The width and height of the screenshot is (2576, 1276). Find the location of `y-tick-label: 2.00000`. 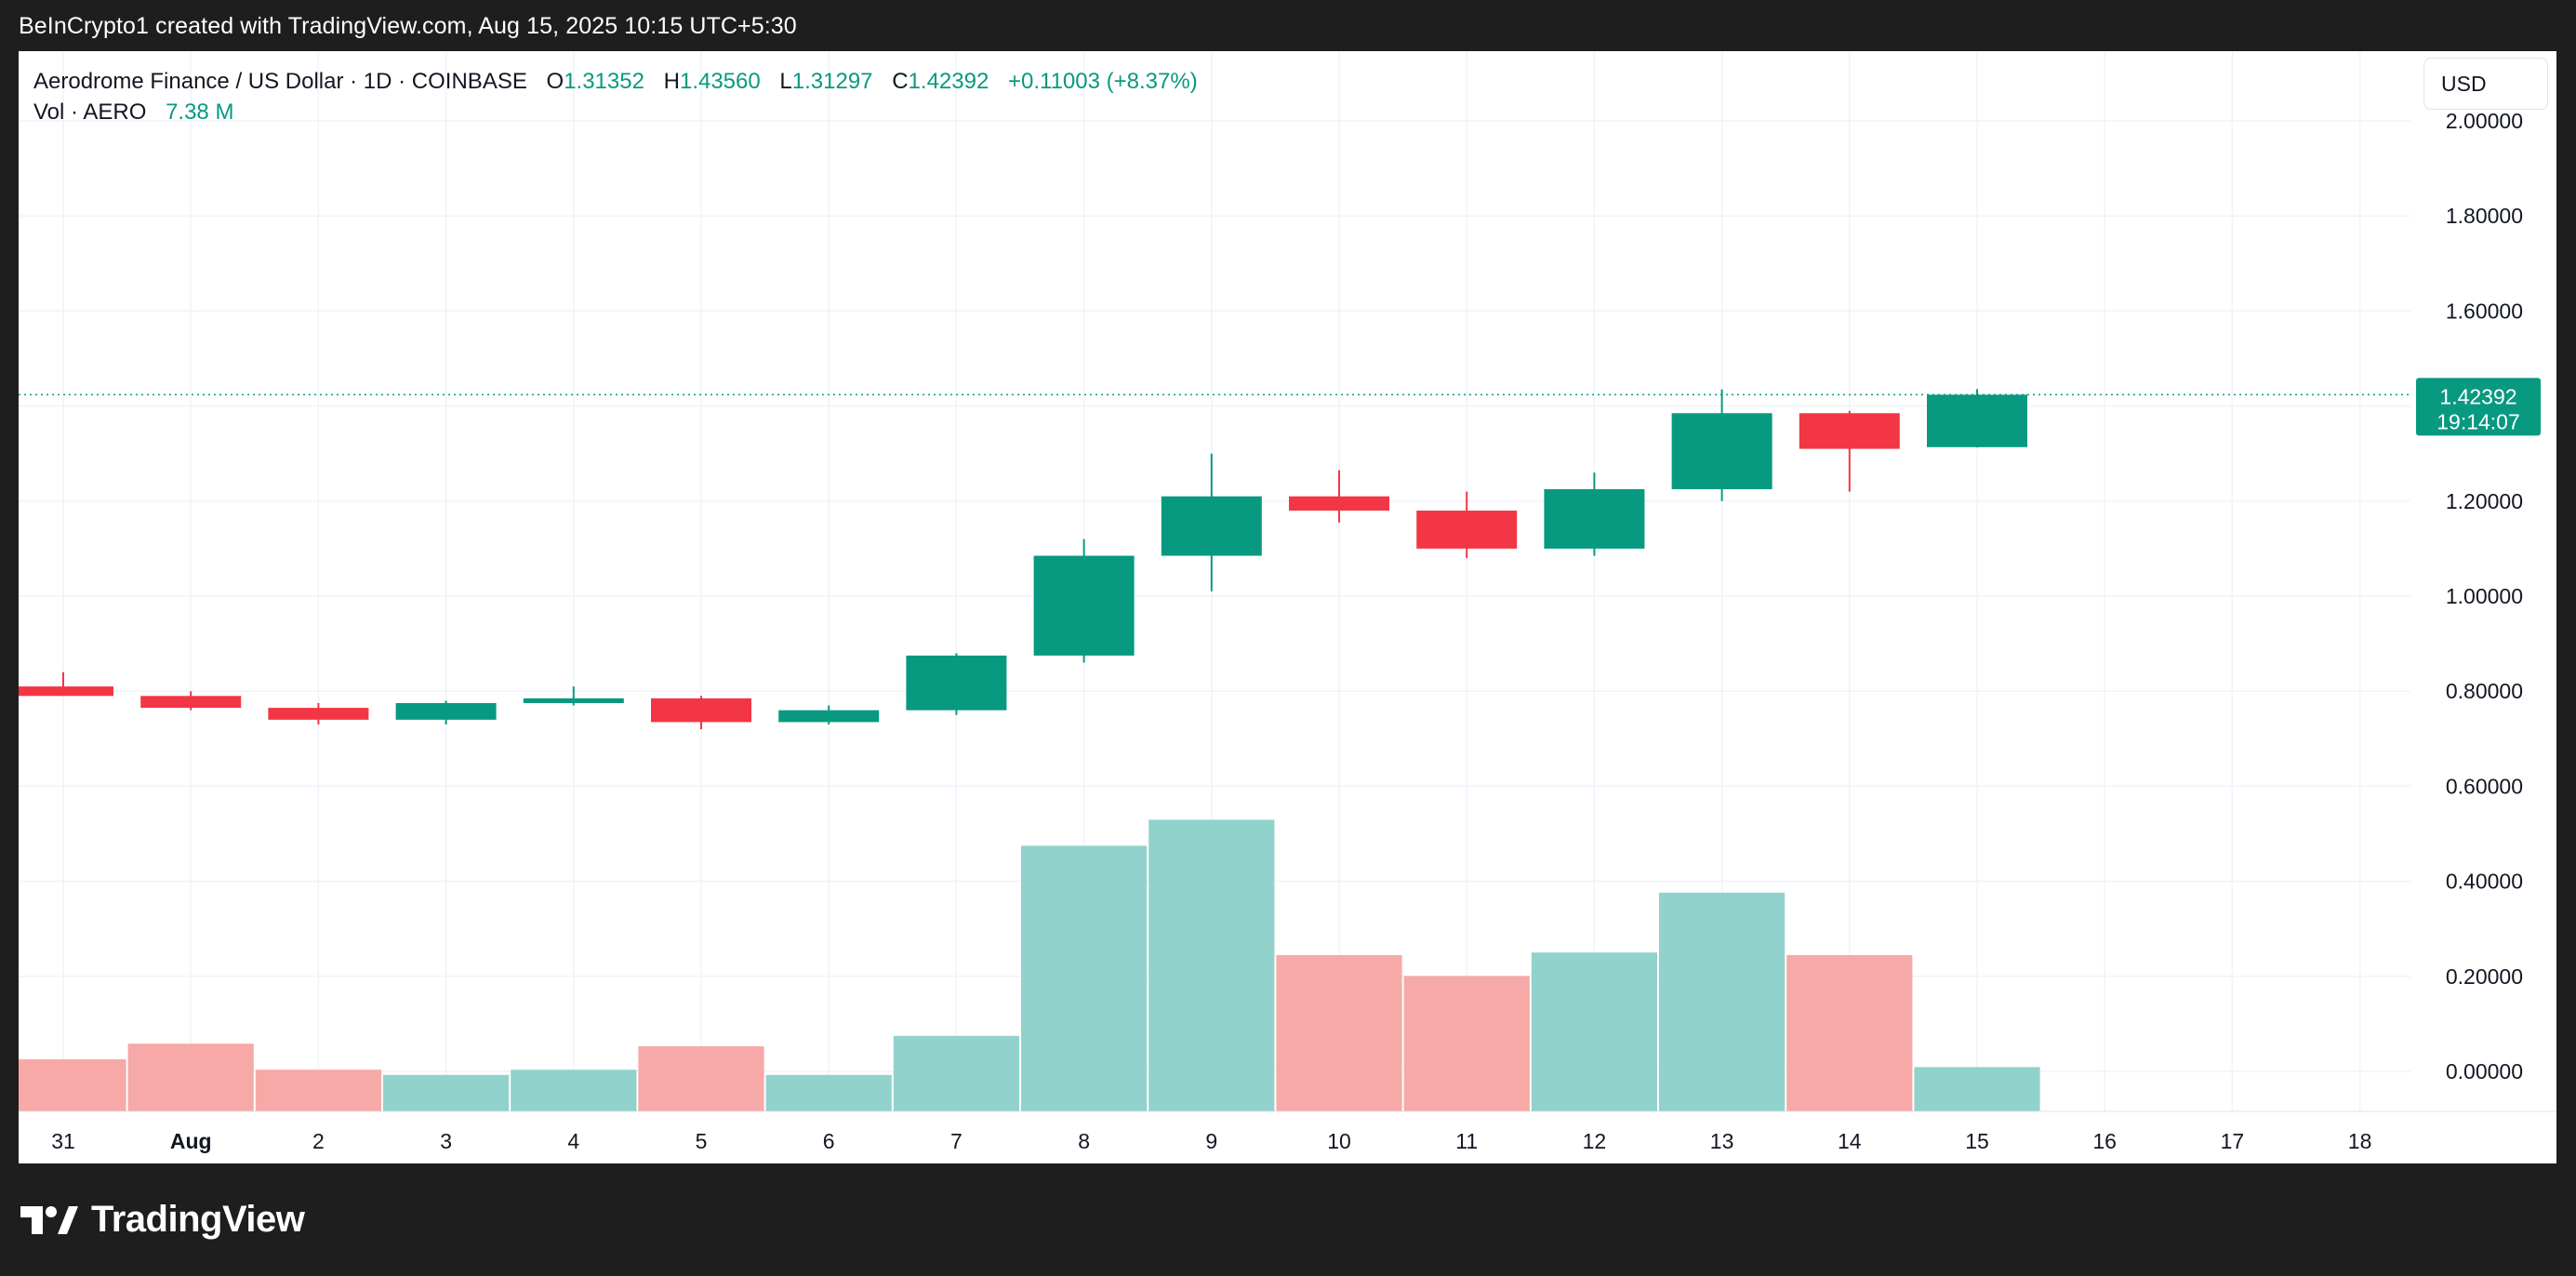

y-tick-label: 2.00000 is located at coordinates (2484, 121).